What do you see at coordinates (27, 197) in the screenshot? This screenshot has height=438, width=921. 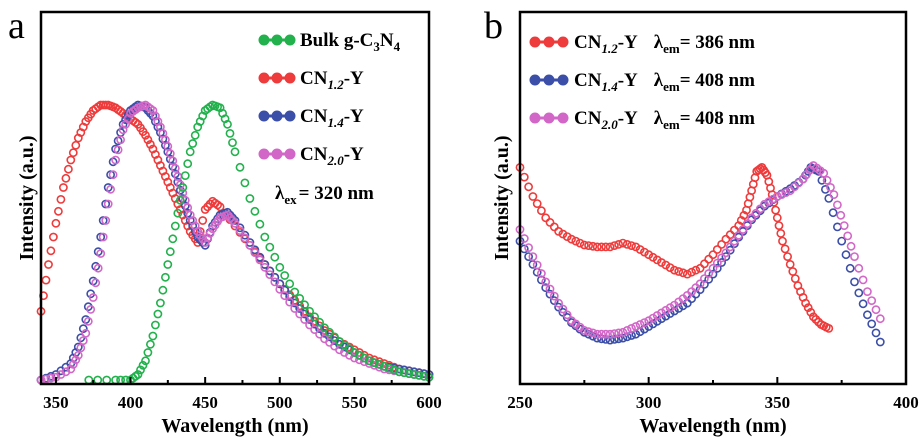 I see `panel-a-ylabel: Intensity (a.u.)` at bounding box center [27, 197].